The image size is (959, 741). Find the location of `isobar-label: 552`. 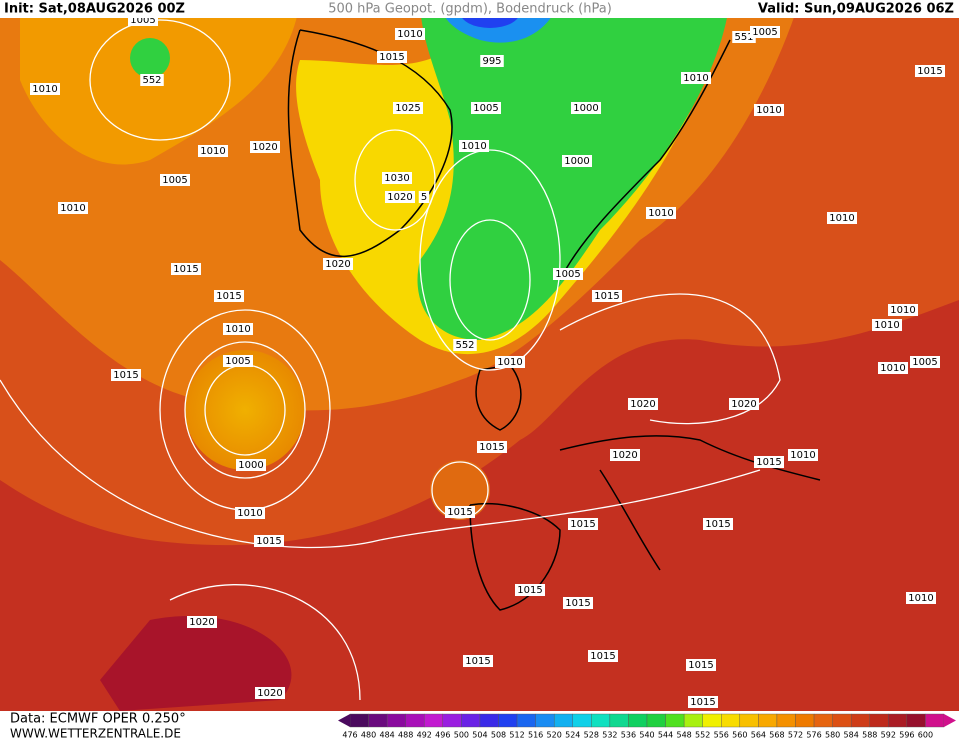

isobar-label: 552 is located at coordinates (151, 80).